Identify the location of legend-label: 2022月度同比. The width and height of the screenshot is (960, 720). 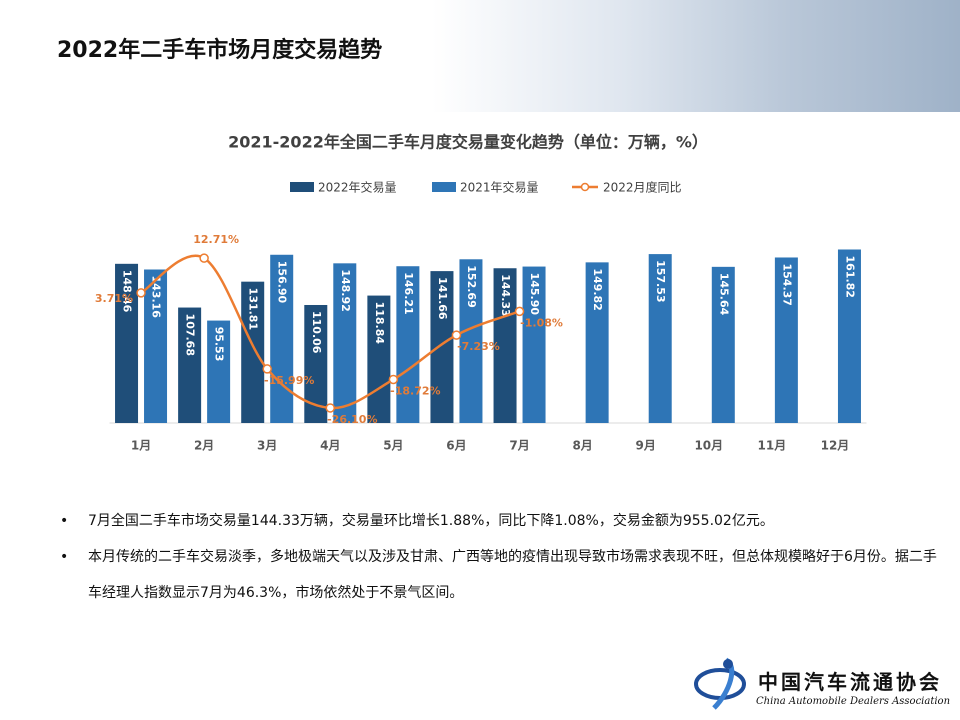
(642, 187).